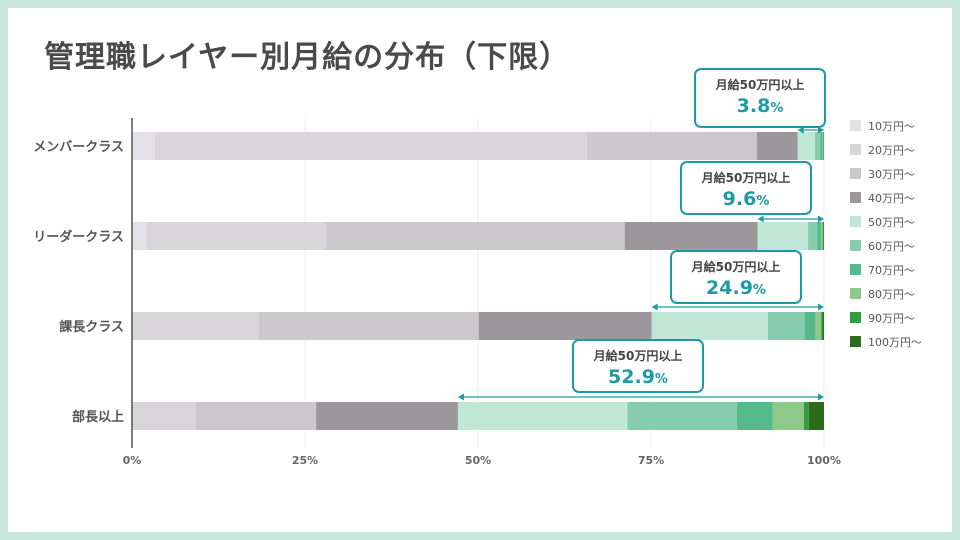 The width and height of the screenshot is (960, 540). Describe the element at coordinates (651, 460) in the screenshot. I see `x-tick-label: 75%` at that location.